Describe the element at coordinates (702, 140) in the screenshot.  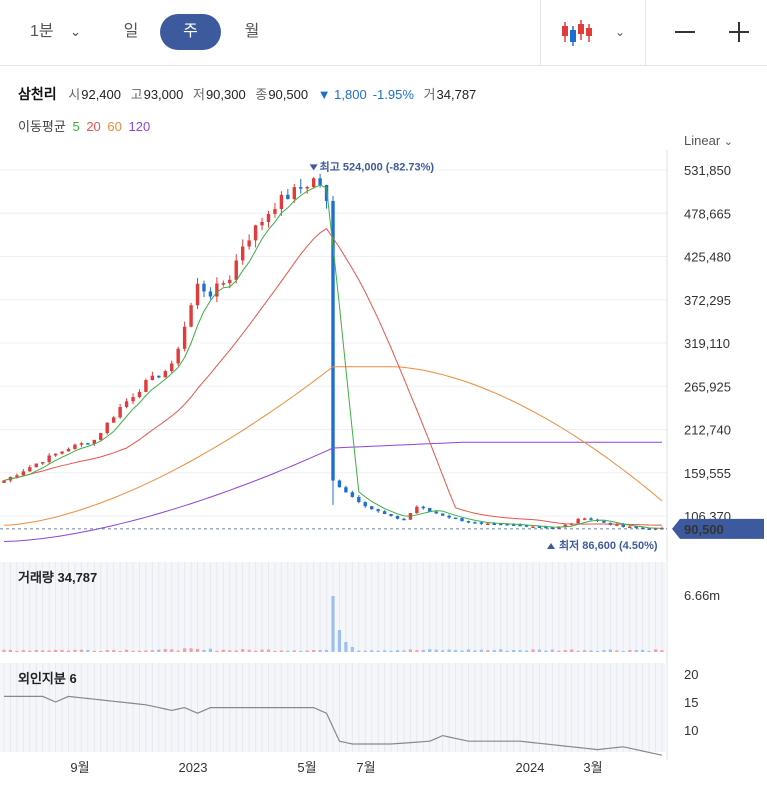
I see `scale-mode-label: Linear` at that location.